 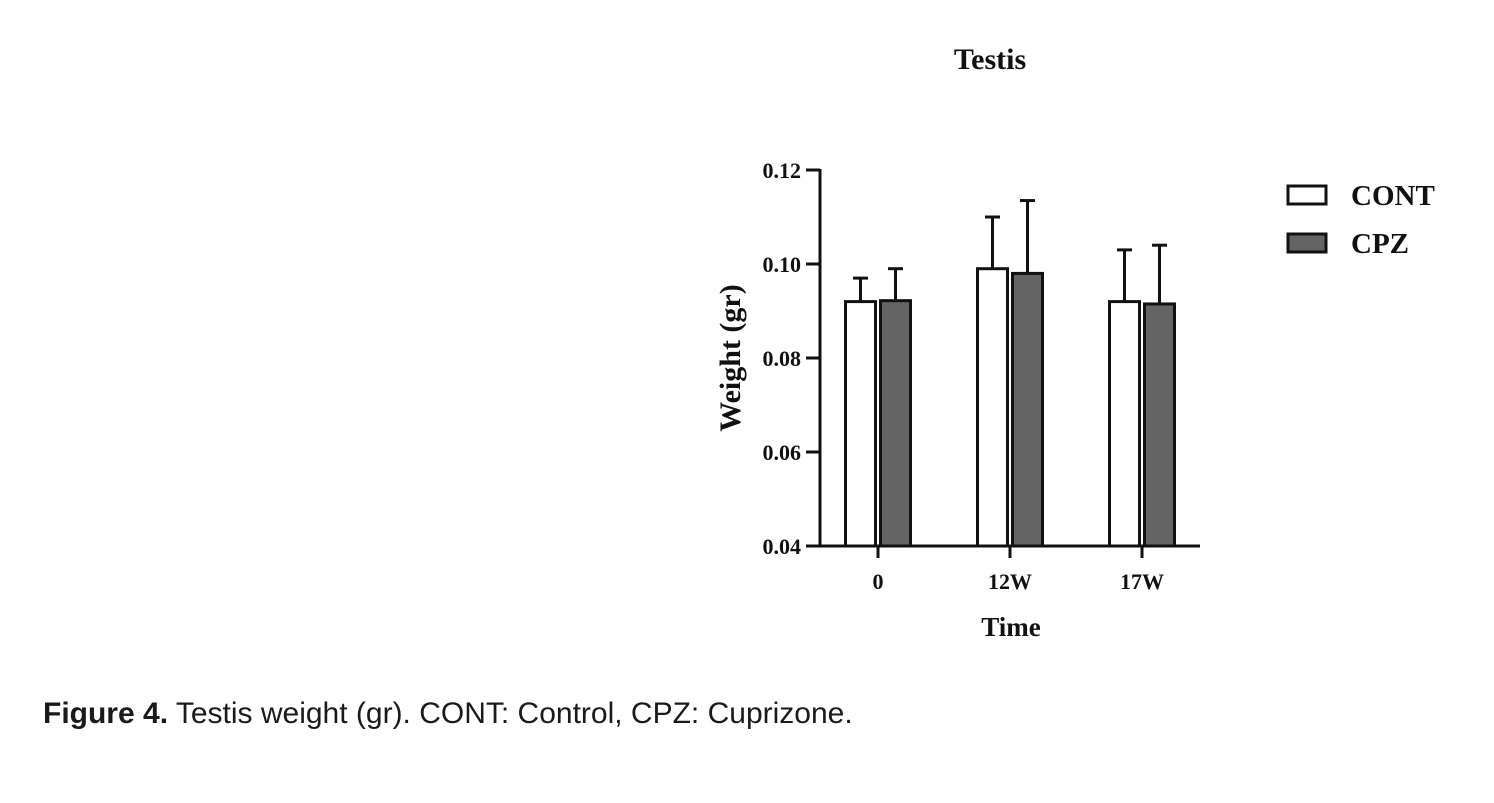 I want to click on legend: CONT CPZ, so click(x=1360, y=220).